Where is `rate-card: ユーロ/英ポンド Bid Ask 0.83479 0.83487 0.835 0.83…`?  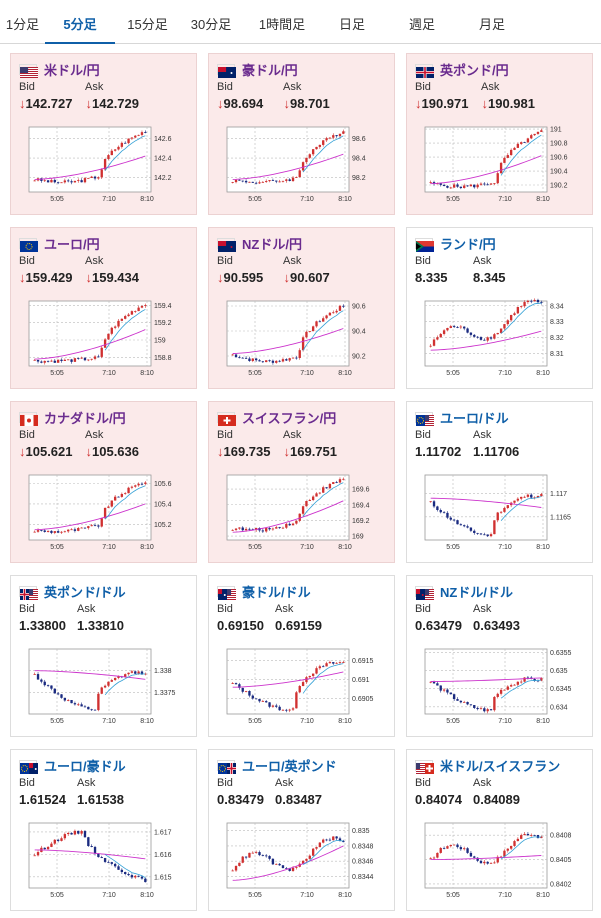
rate-card: ユーロ/英ポンド Bid Ask 0.83479 0.83487 0.835 0.83… is located at coordinates (301, 830).